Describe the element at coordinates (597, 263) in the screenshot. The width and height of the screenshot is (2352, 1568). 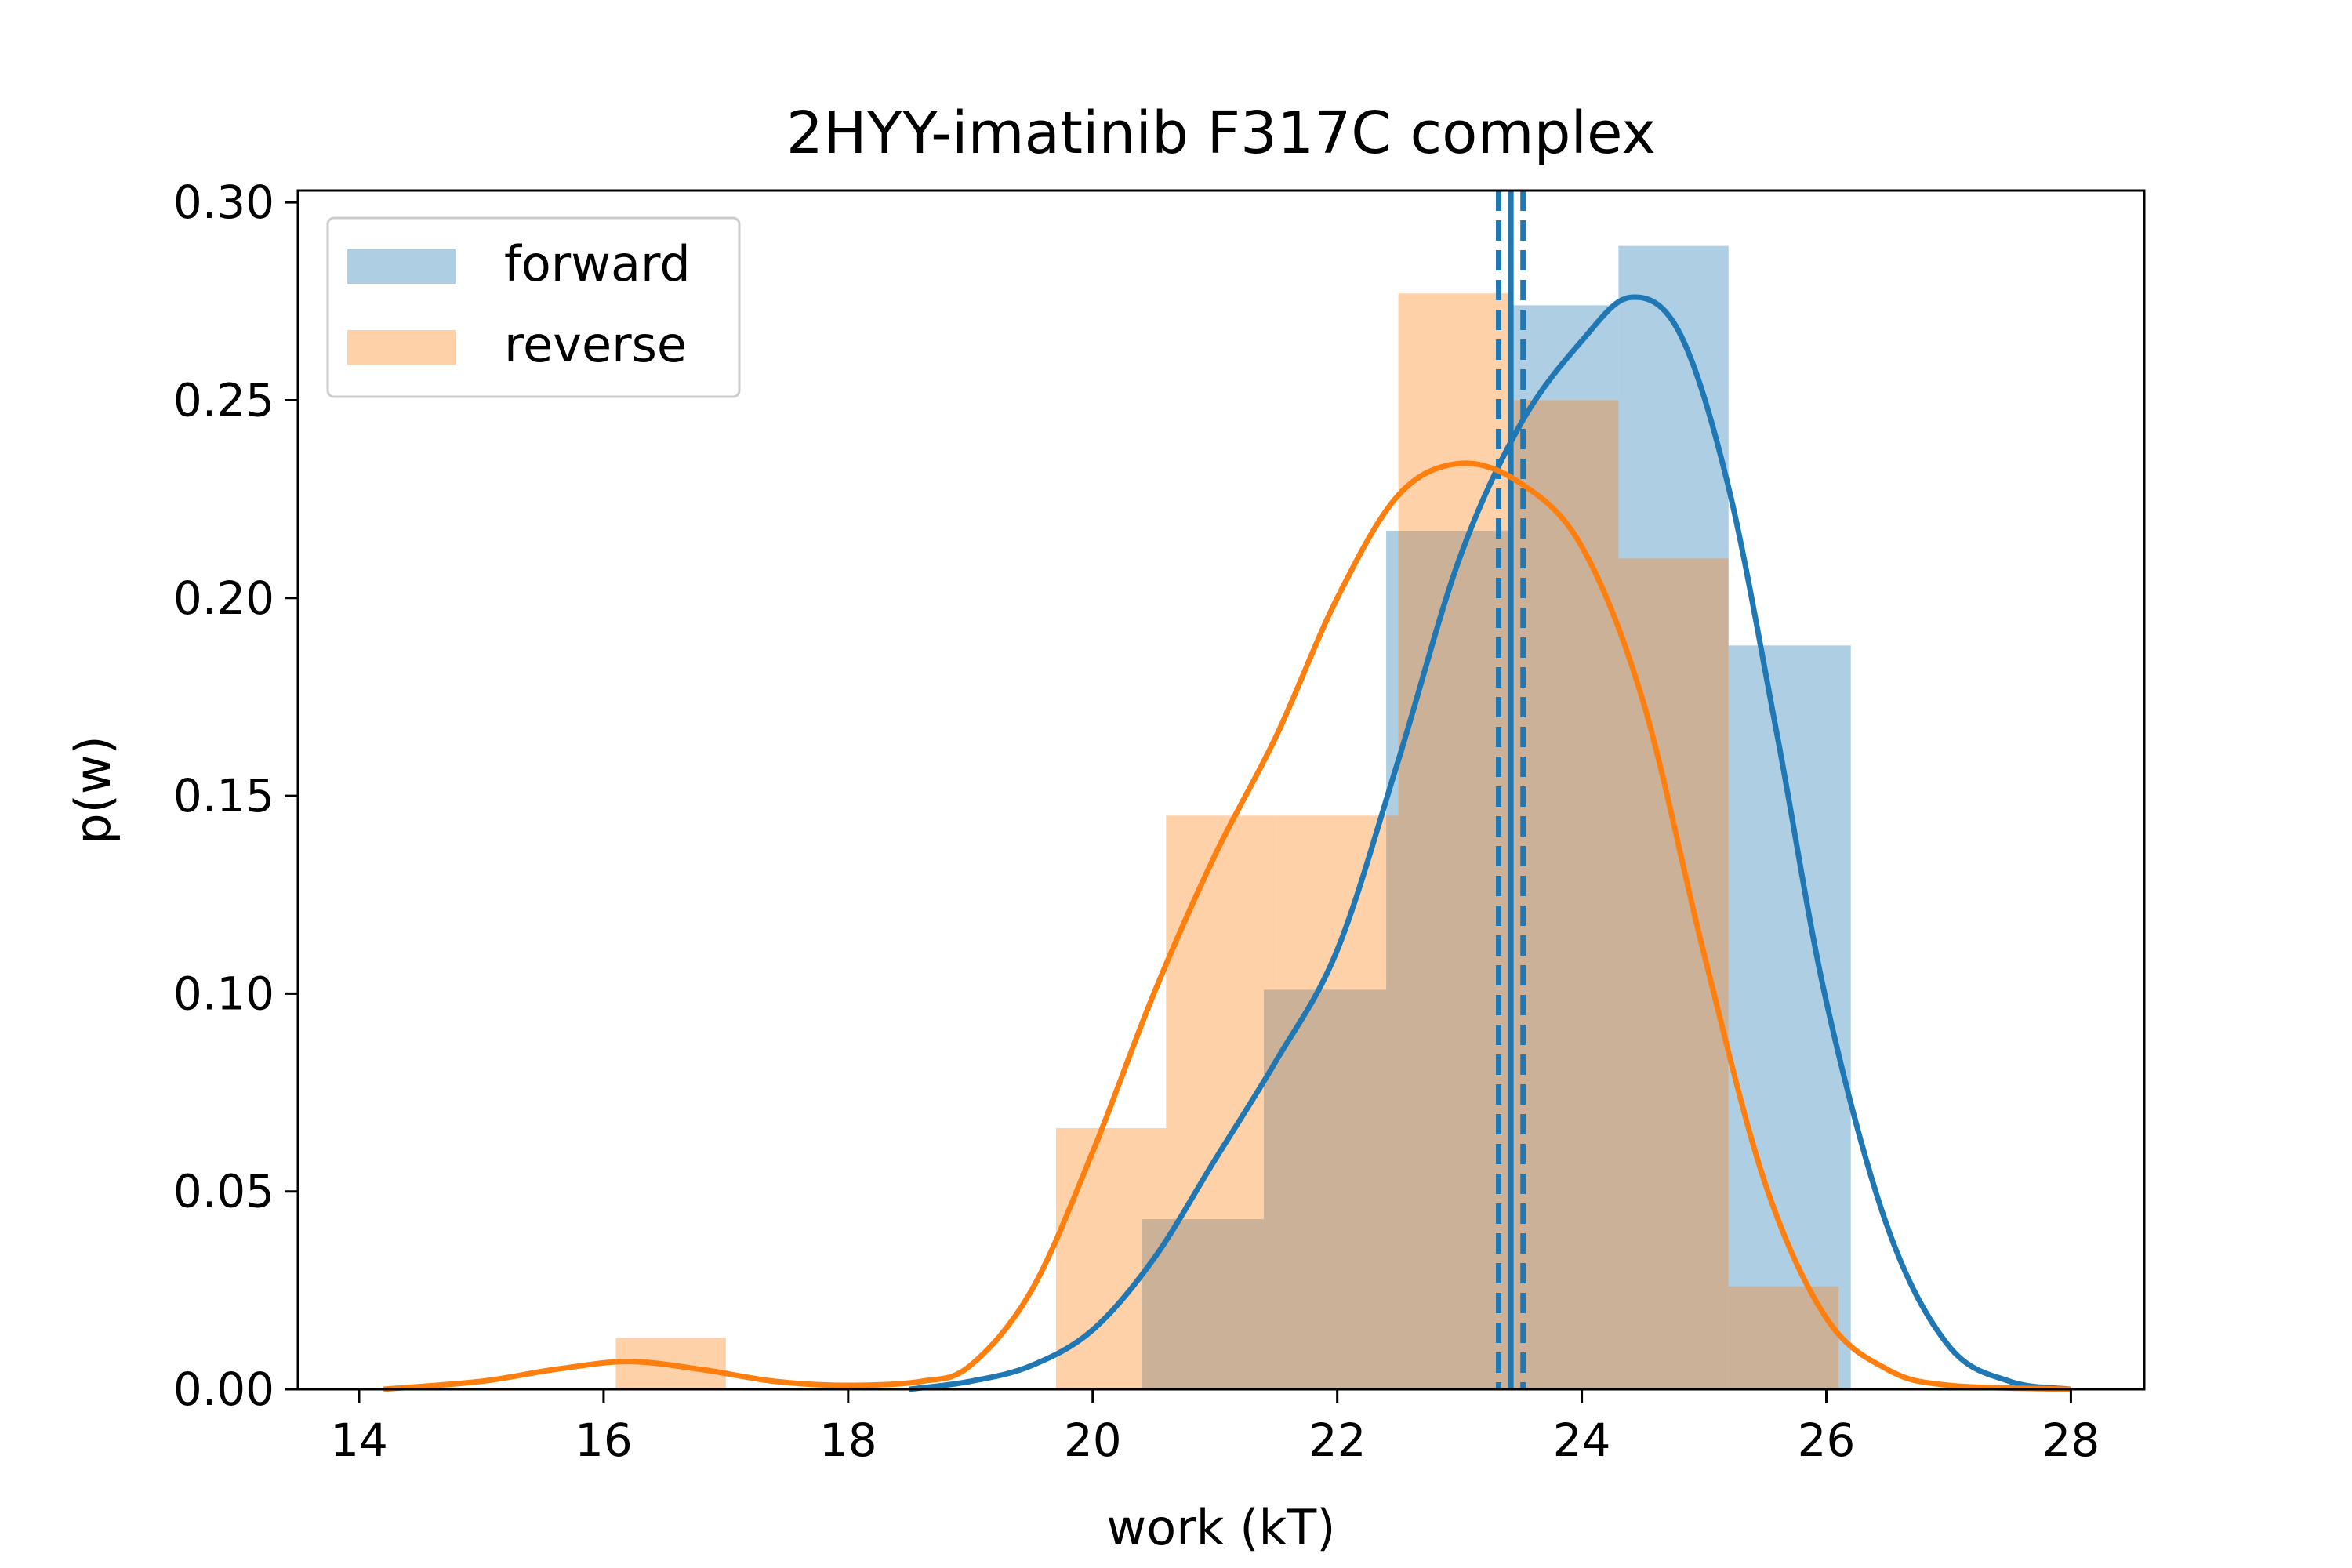
I see `forward-legend-label: forward` at that location.